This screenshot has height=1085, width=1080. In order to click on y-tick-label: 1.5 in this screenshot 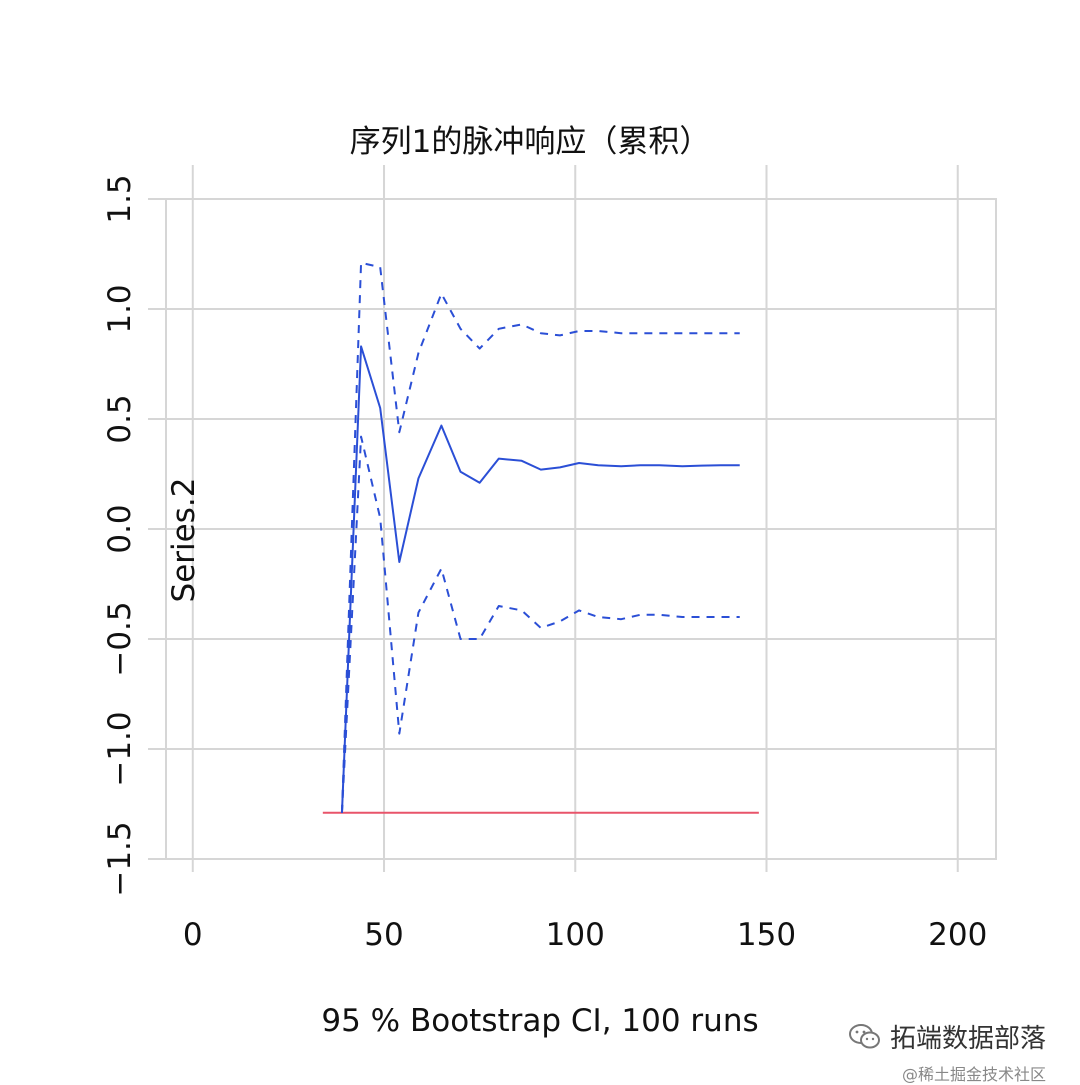, I will do `click(120, 198)`.